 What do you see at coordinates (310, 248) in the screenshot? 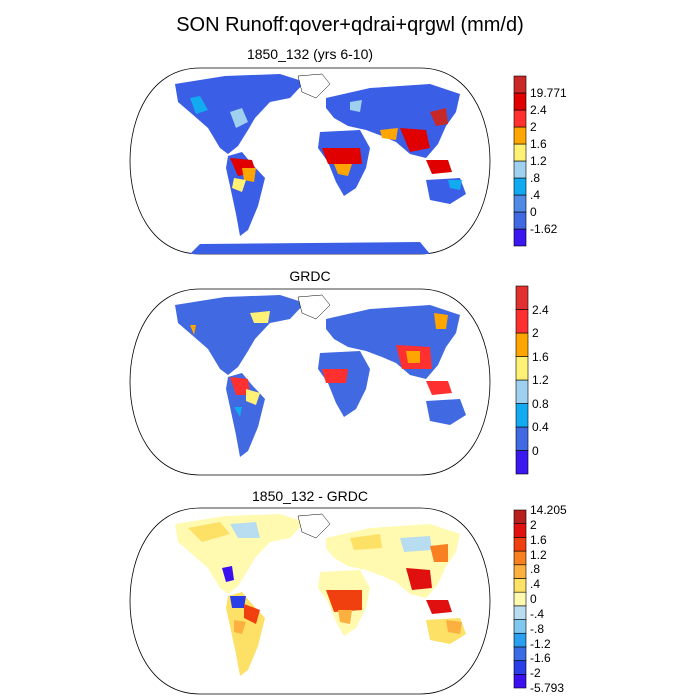
I see `antarctica` at bounding box center [310, 248].